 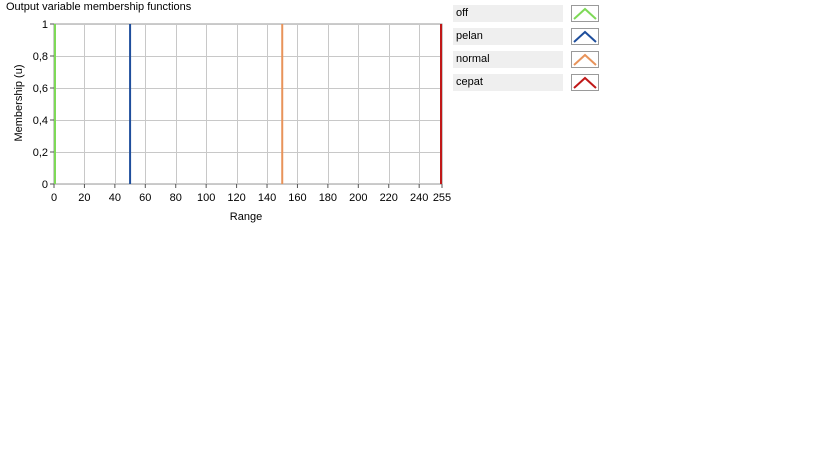 I want to click on y-axis: 0 0,2 0,4 0,6 0,8 1, so click(x=43, y=105).